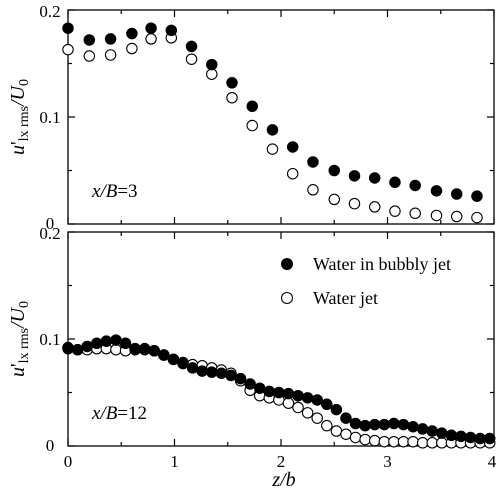 Image resolution: width=500 pixels, height=491 pixels. I want to click on xtick-label-1: 1, so click(174, 461).